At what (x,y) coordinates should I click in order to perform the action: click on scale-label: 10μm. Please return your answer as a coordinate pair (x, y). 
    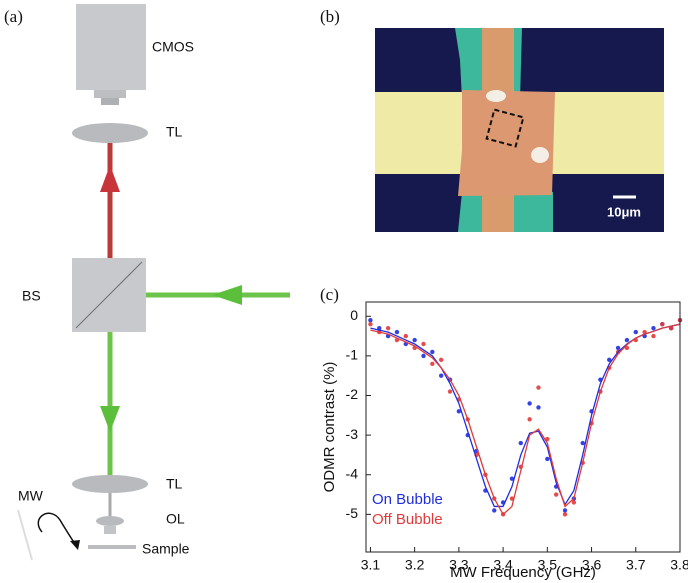
    Looking at the image, I should click on (624, 211).